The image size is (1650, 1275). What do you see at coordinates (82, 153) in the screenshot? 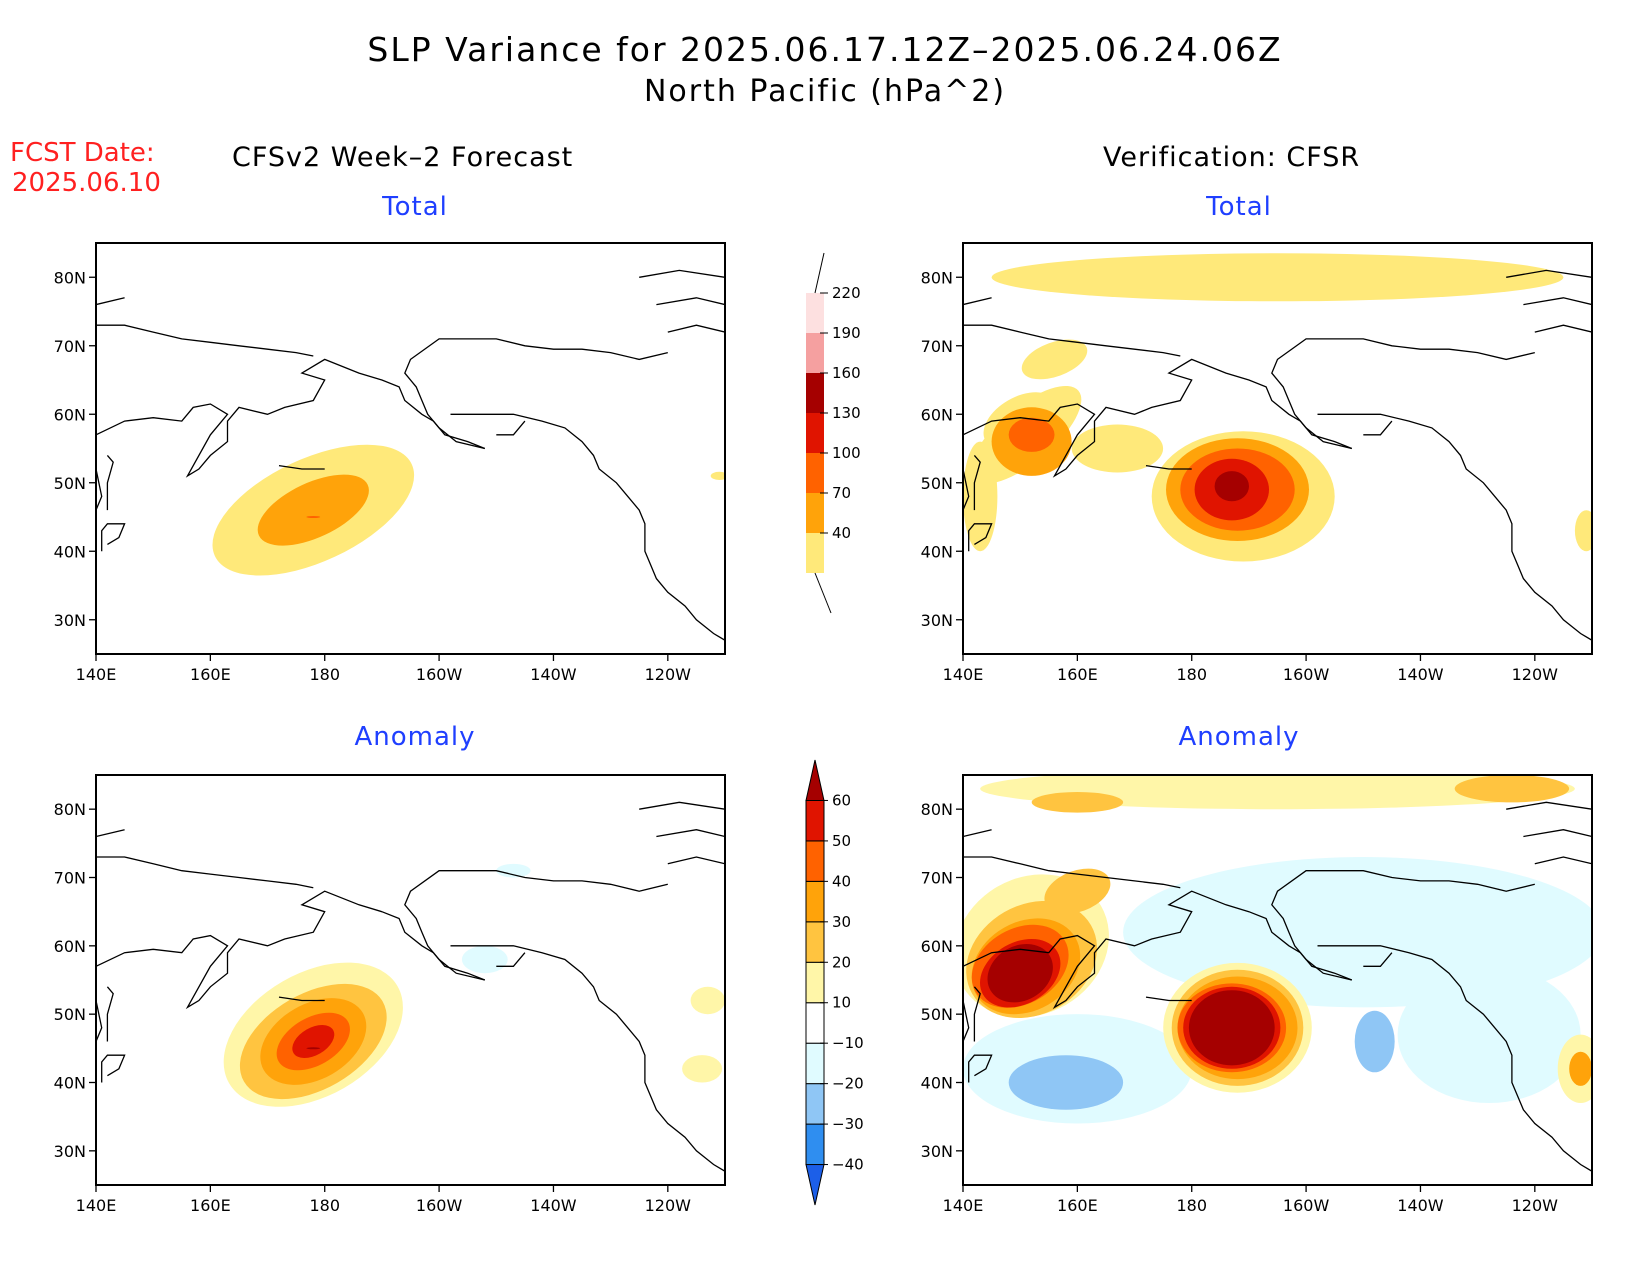
I see `forecast-date-label: FCST Date:` at bounding box center [82, 153].